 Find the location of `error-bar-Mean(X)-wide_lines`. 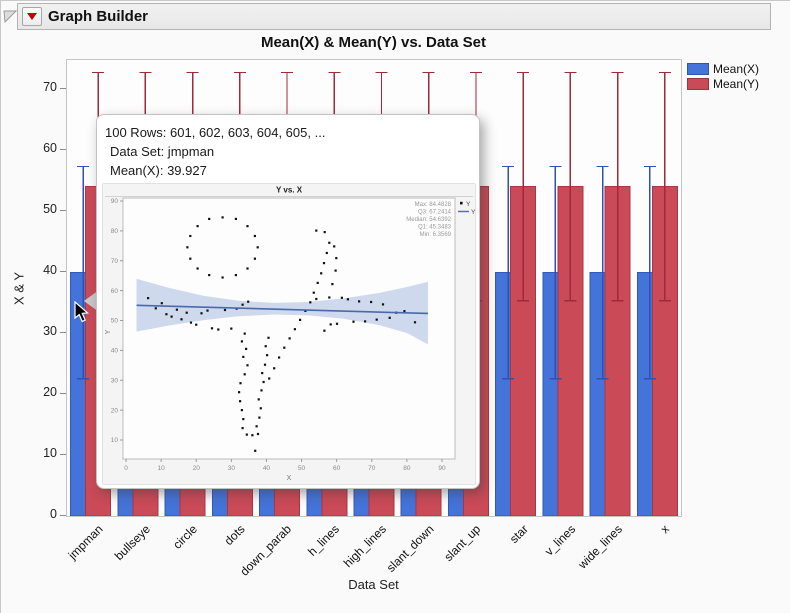

error-bar-Mean(X)-wide_lines is located at coordinates (602, 272).